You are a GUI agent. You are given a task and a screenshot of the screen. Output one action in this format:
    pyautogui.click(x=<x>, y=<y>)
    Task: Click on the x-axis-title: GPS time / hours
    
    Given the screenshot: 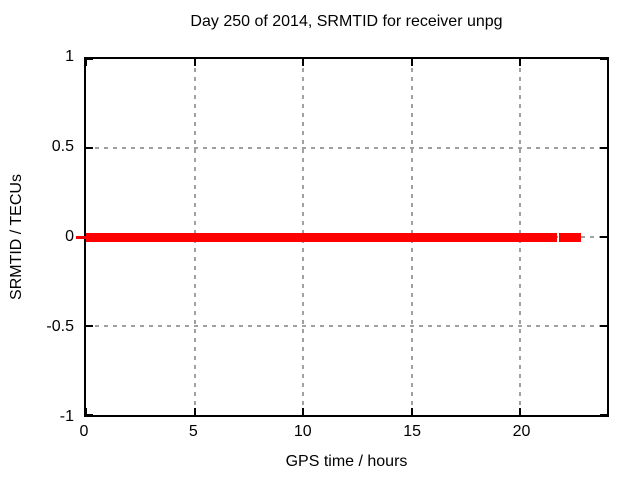 What is the action you would take?
    pyautogui.click(x=346, y=461)
    